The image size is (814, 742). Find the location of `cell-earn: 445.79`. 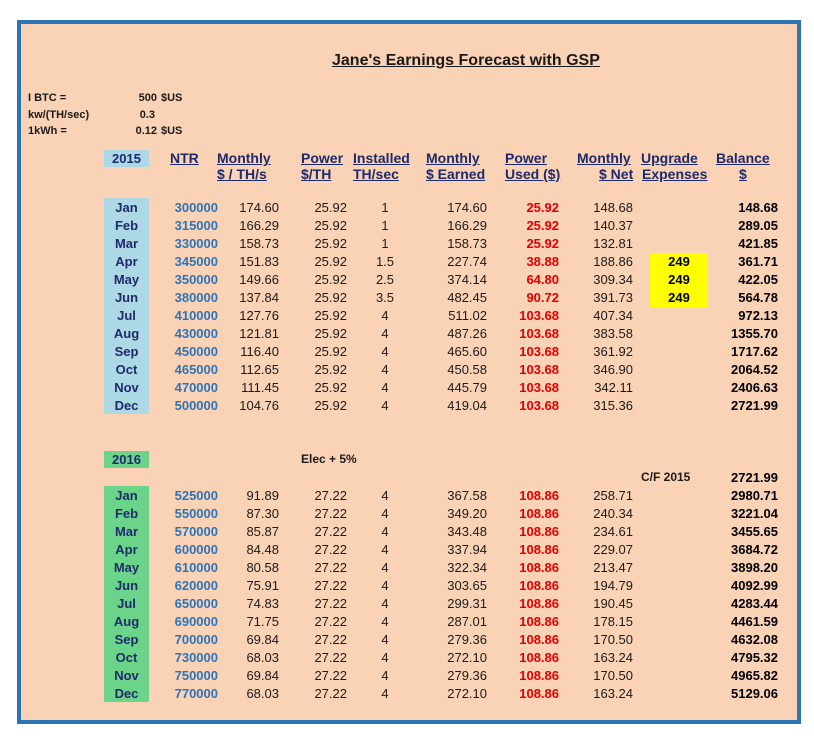

cell-earn: 445.79 is located at coordinates (467, 387).